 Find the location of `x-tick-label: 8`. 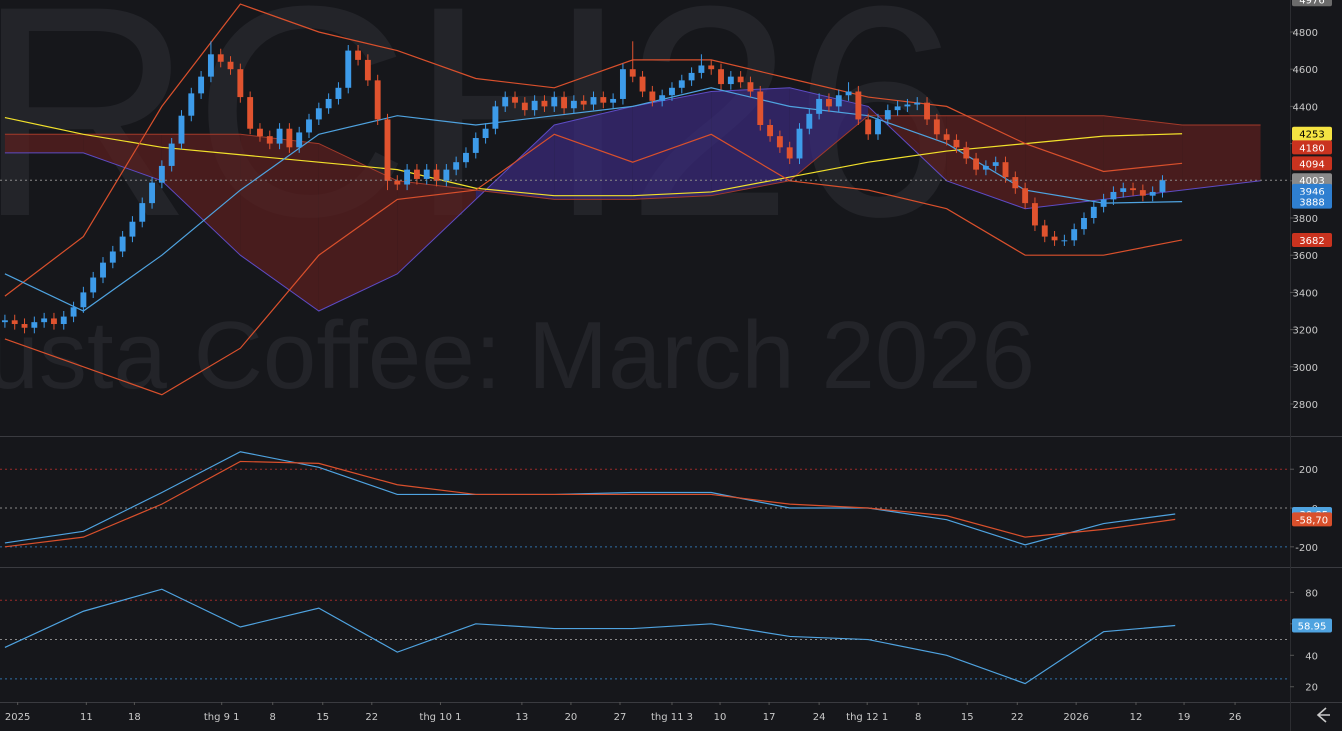

x-tick-label: 8 is located at coordinates (918, 717).